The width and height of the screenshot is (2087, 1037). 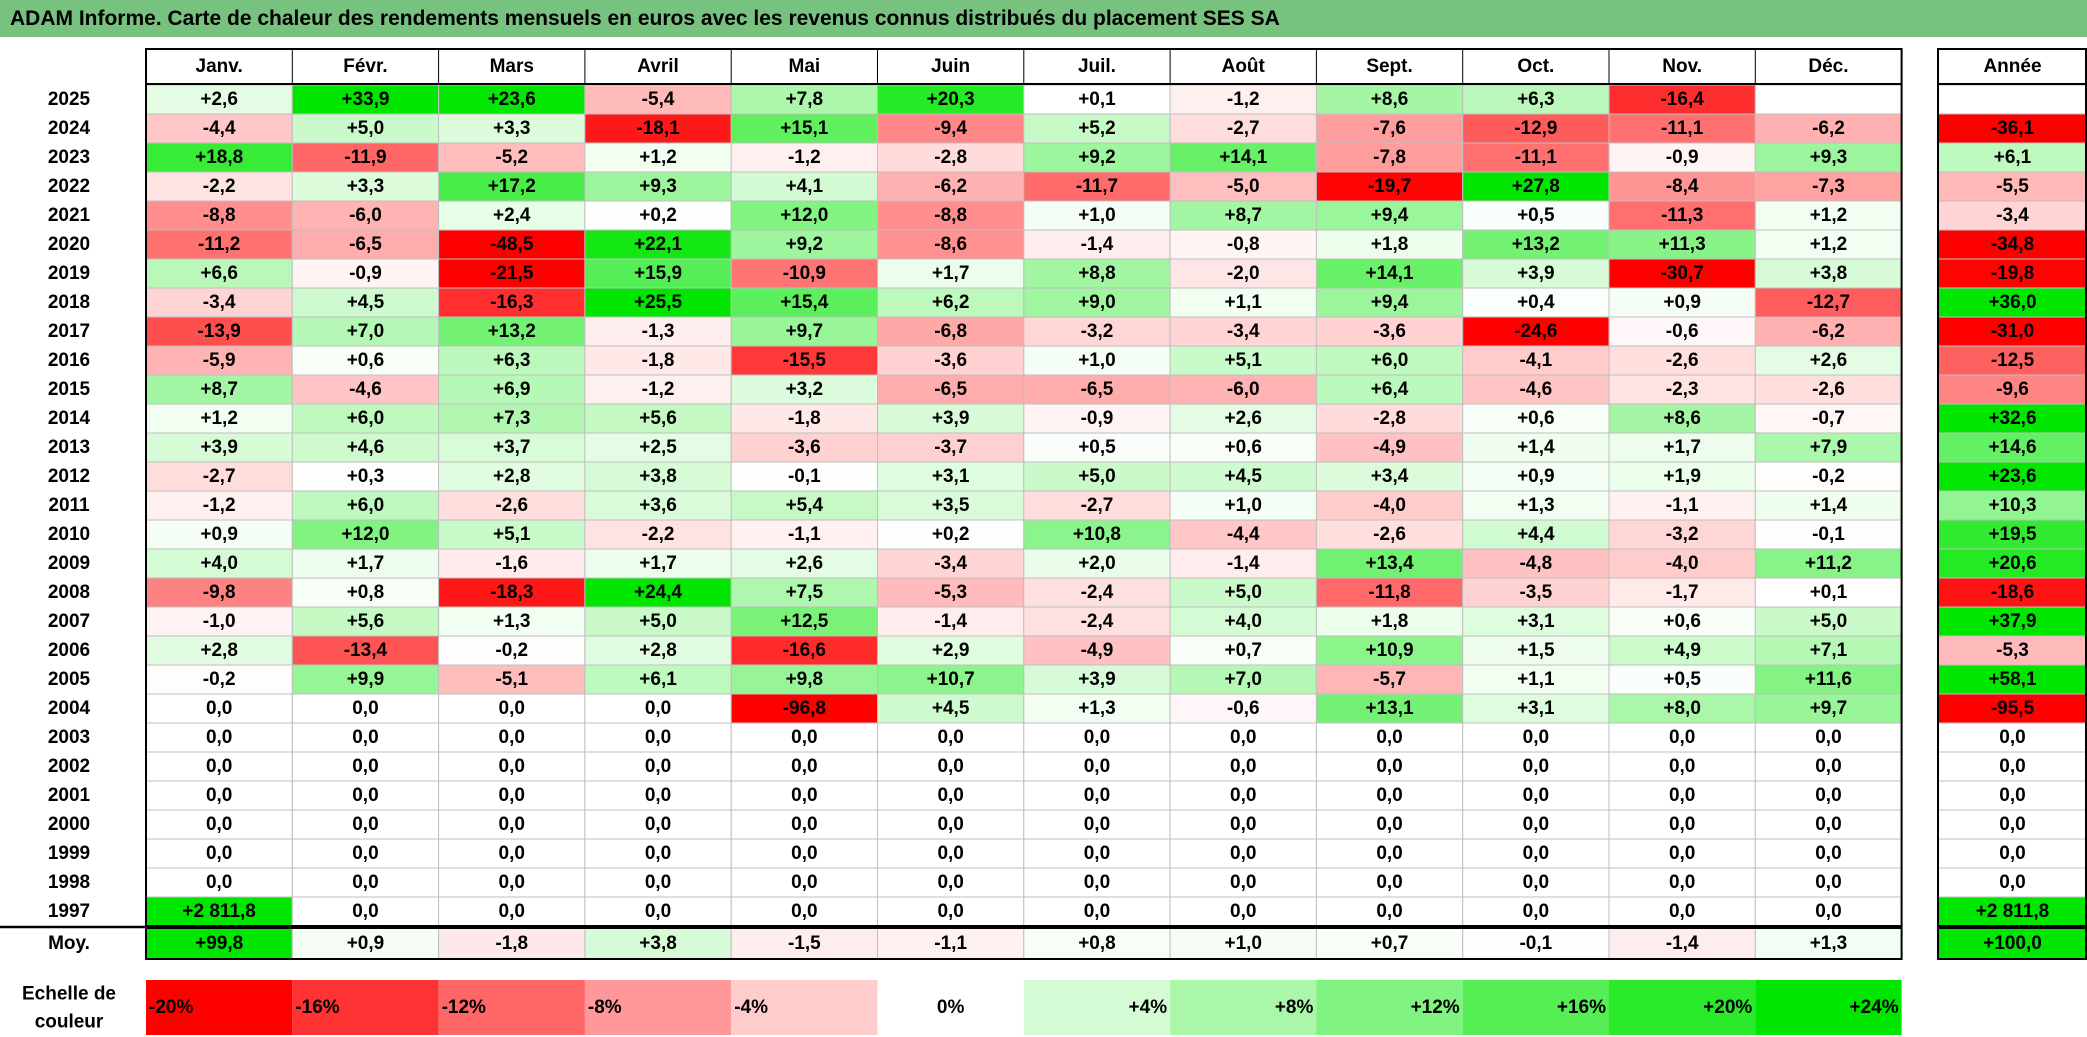 What do you see at coordinates (69, 708) in the screenshot?
I see `year-label: 2004` at bounding box center [69, 708].